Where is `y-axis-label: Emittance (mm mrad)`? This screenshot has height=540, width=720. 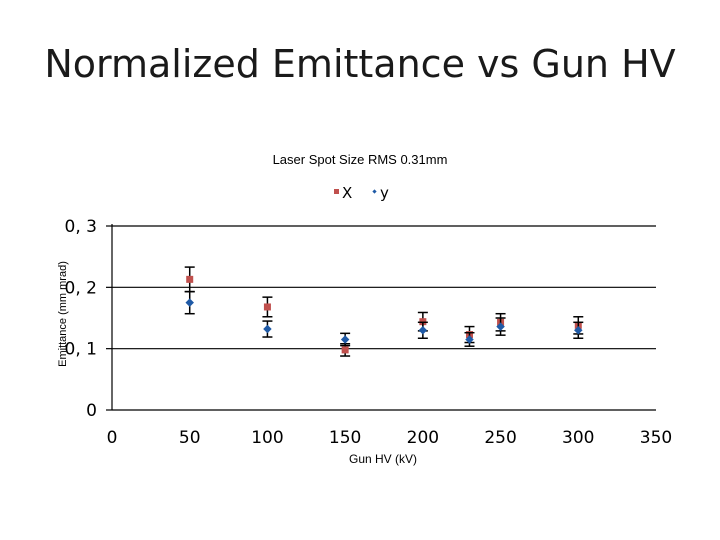
y-axis-label: Emittance (mm mrad) is located at coordinates (63, 314).